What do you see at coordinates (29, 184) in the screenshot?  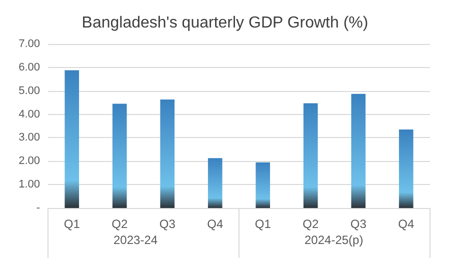 I see `y-tick-label: 1.00` at bounding box center [29, 184].